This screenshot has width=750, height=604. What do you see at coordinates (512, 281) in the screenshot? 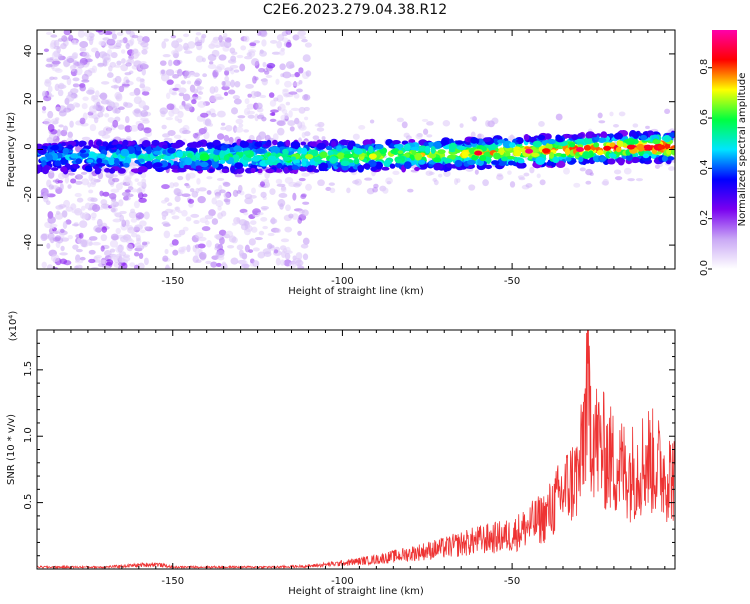
I see `top-x-tick-label: -50` at bounding box center [512, 281].